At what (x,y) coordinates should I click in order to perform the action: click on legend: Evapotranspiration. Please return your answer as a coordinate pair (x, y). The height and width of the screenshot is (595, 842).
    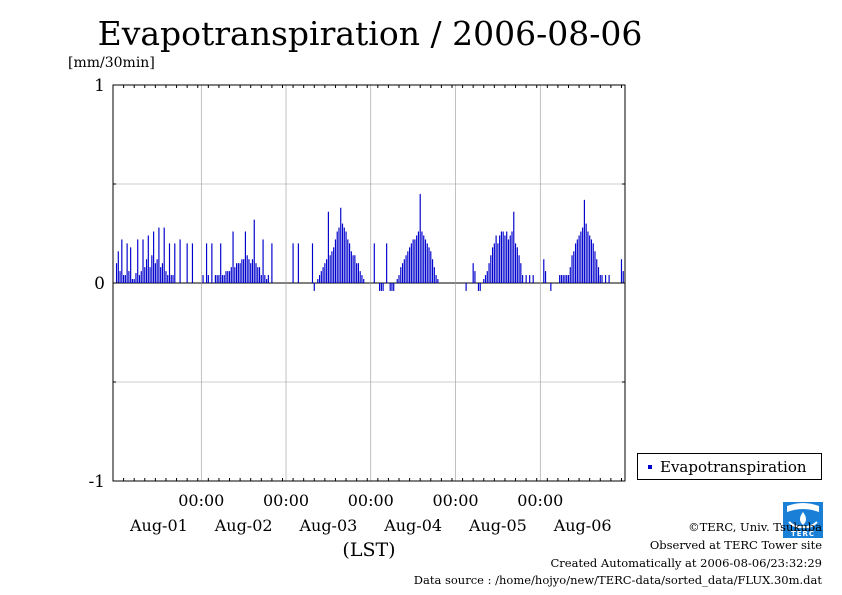
    Looking at the image, I should click on (729, 466).